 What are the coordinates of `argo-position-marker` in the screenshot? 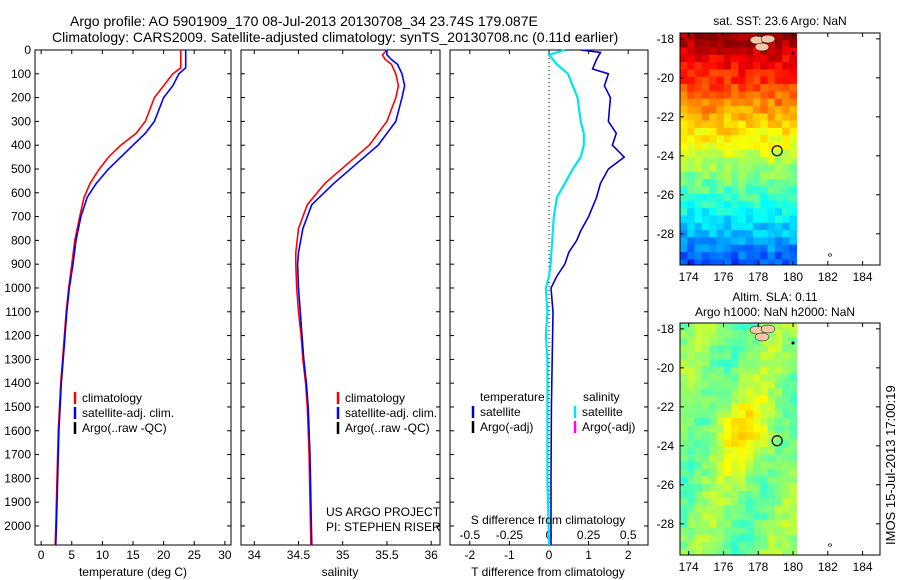 It's located at (777, 441).